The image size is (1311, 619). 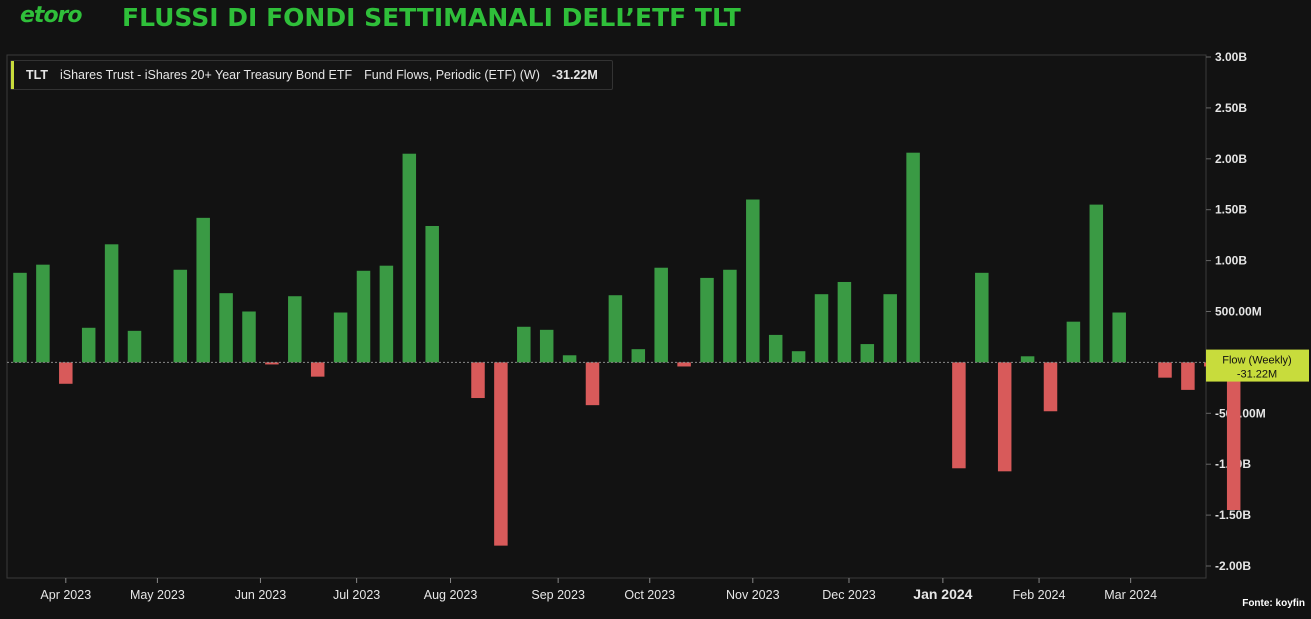 What do you see at coordinates (558, 595) in the screenshot?
I see `x-tick-label: Sep 2023` at bounding box center [558, 595].